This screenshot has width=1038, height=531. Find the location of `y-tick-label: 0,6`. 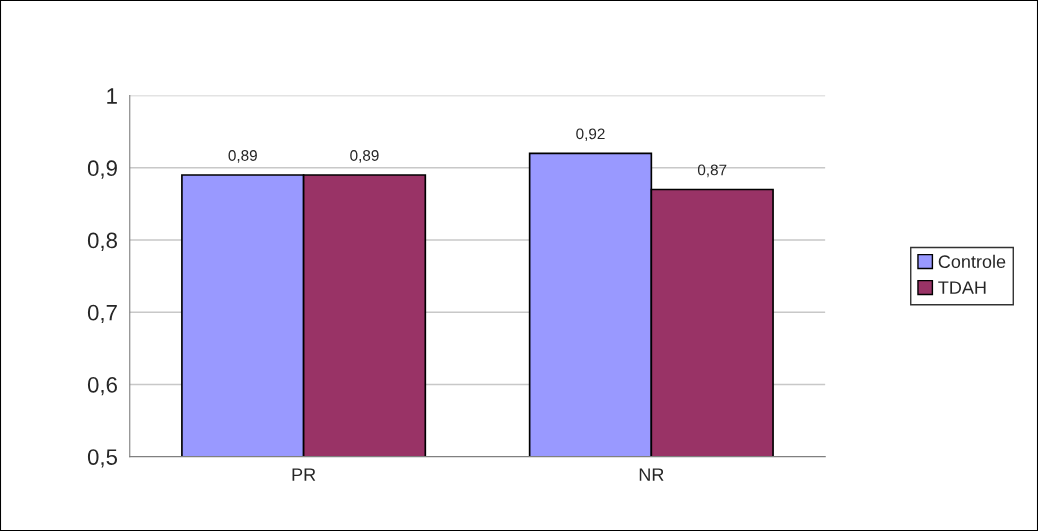

y-tick-label: 0,6 is located at coordinates (102, 386).